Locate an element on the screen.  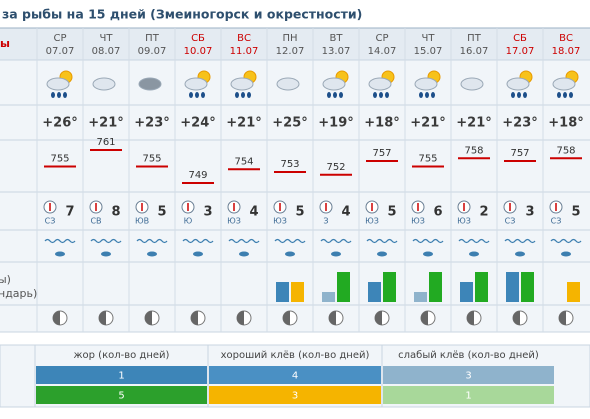
left-label: ы is located at coordinates (5, 43).